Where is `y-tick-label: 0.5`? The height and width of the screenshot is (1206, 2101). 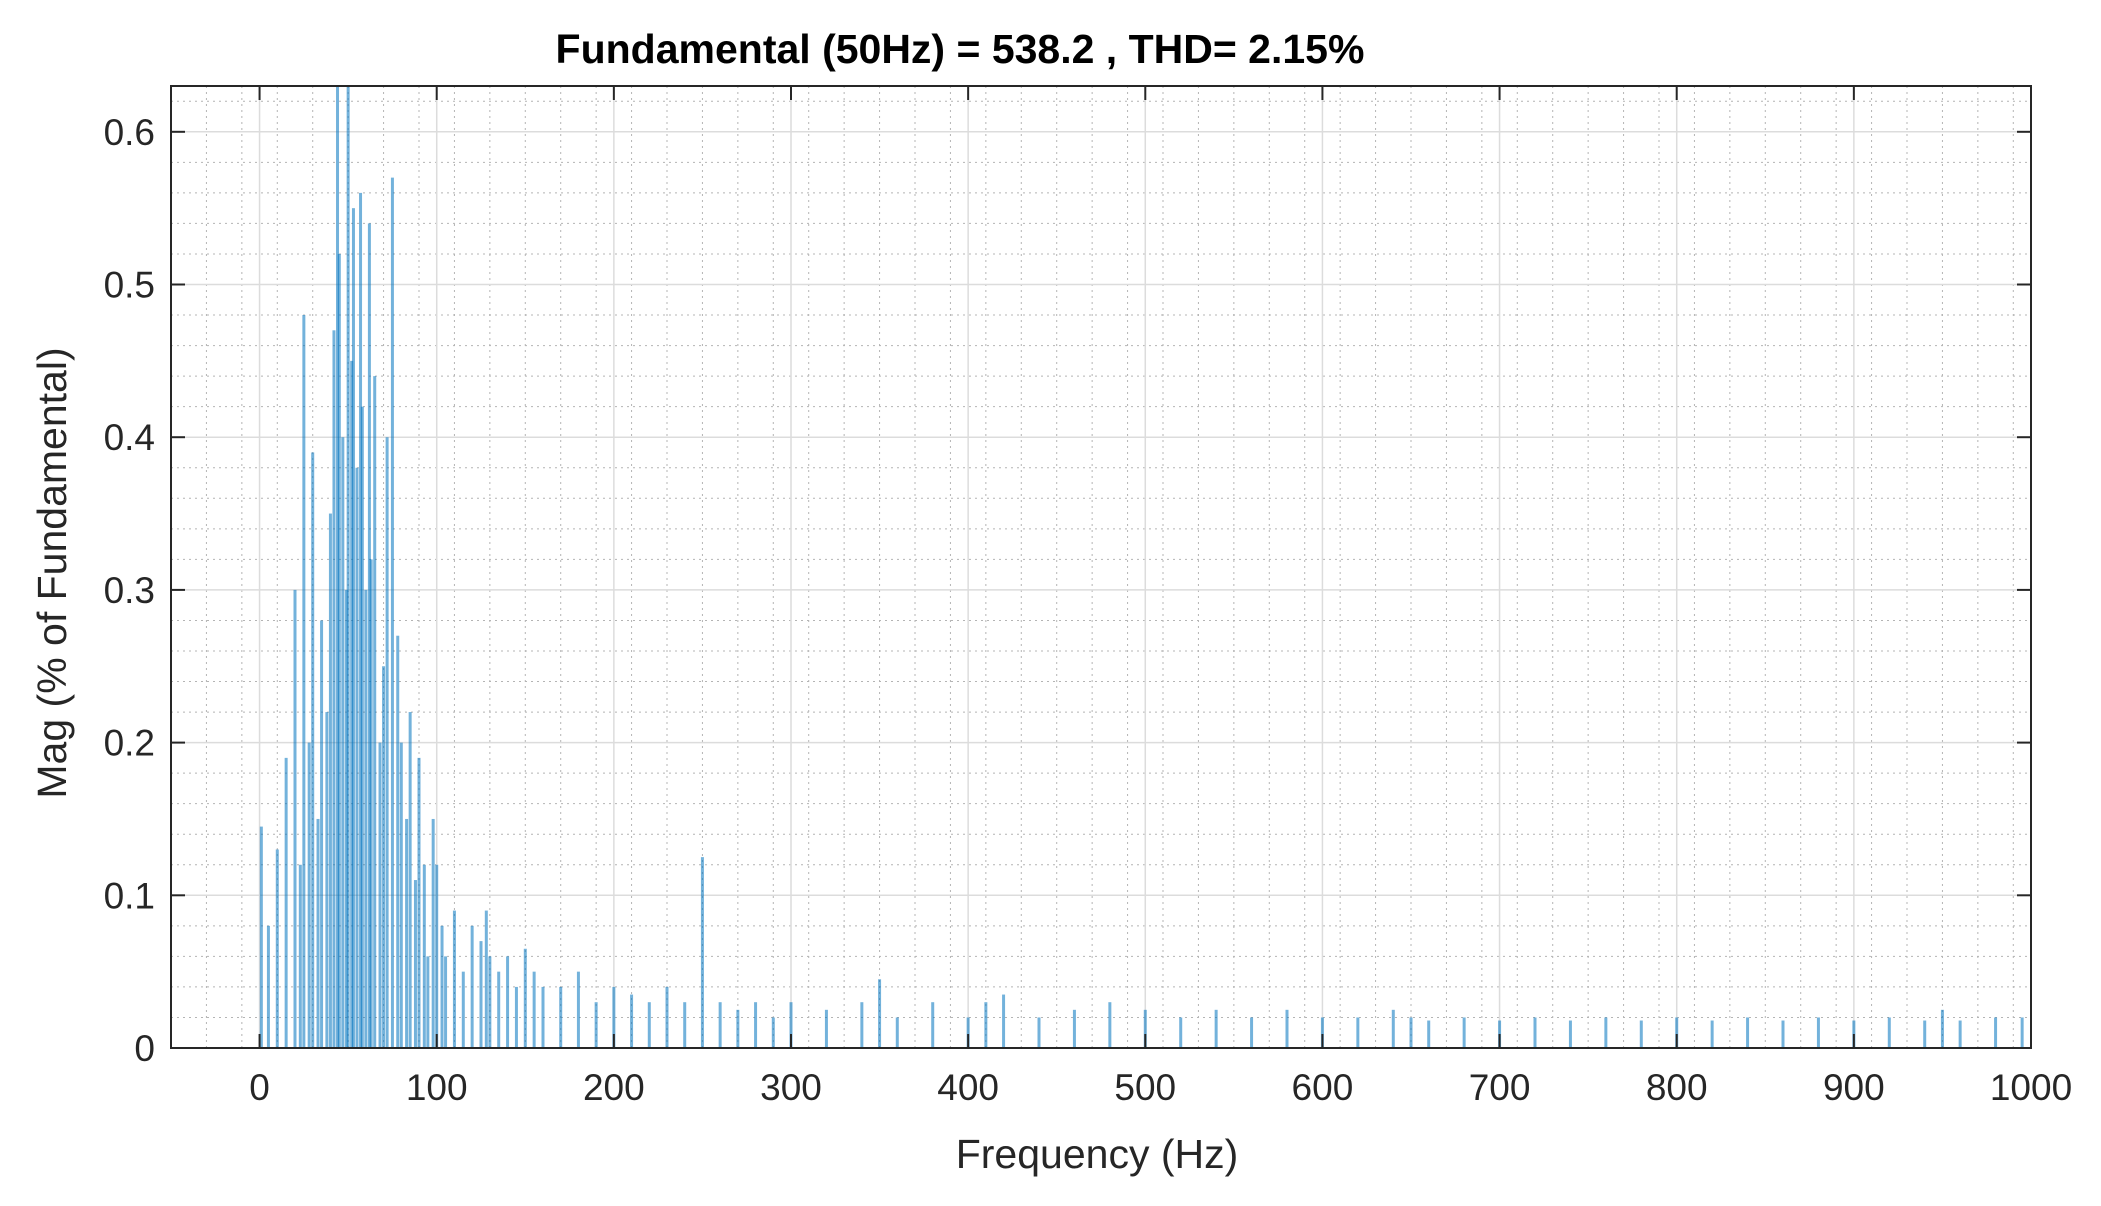
y-tick-label: 0.5 is located at coordinates (129, 285).